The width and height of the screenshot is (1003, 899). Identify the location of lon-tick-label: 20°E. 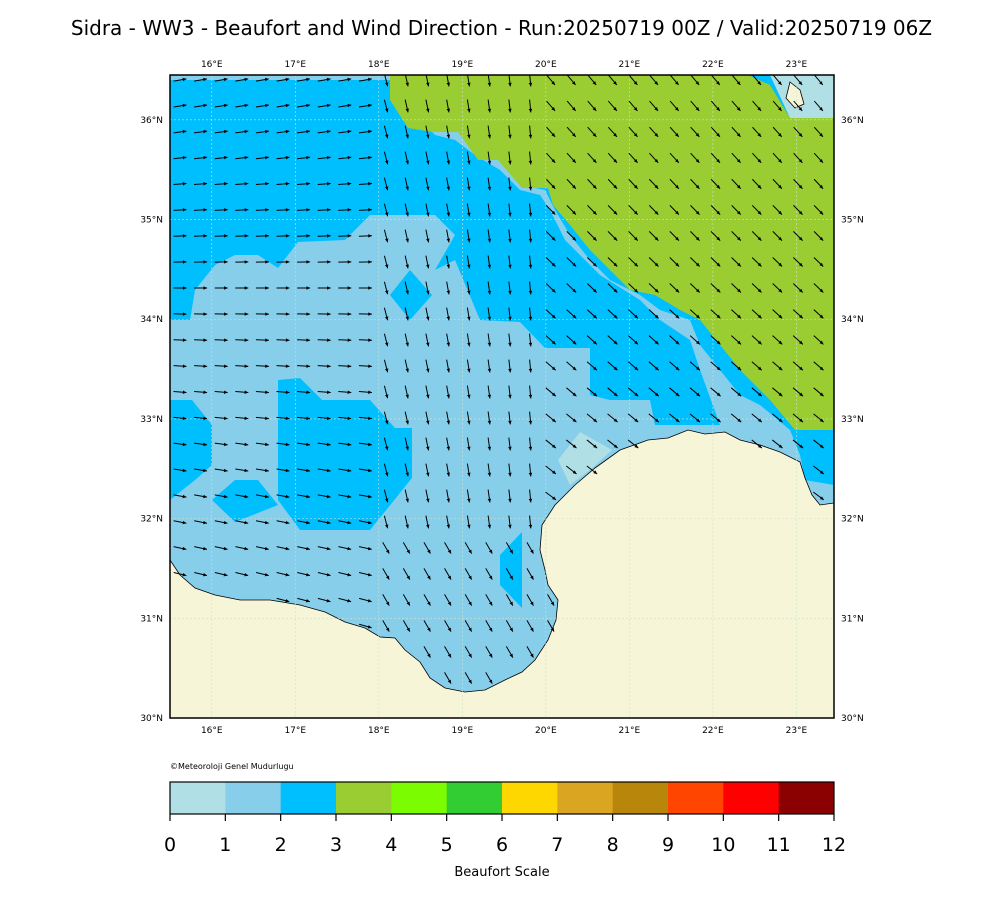
(546, 731).